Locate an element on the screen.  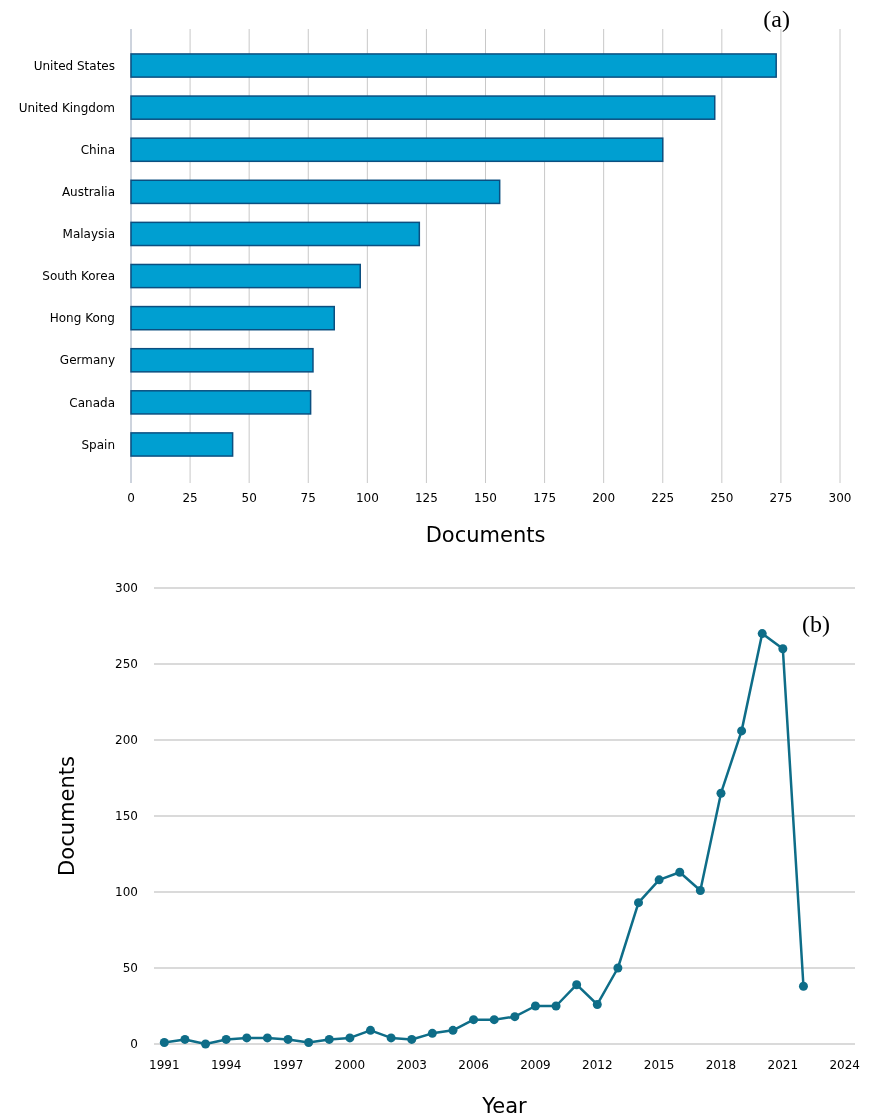
y-tick-label: Spain is located at coordinates (98, 444).